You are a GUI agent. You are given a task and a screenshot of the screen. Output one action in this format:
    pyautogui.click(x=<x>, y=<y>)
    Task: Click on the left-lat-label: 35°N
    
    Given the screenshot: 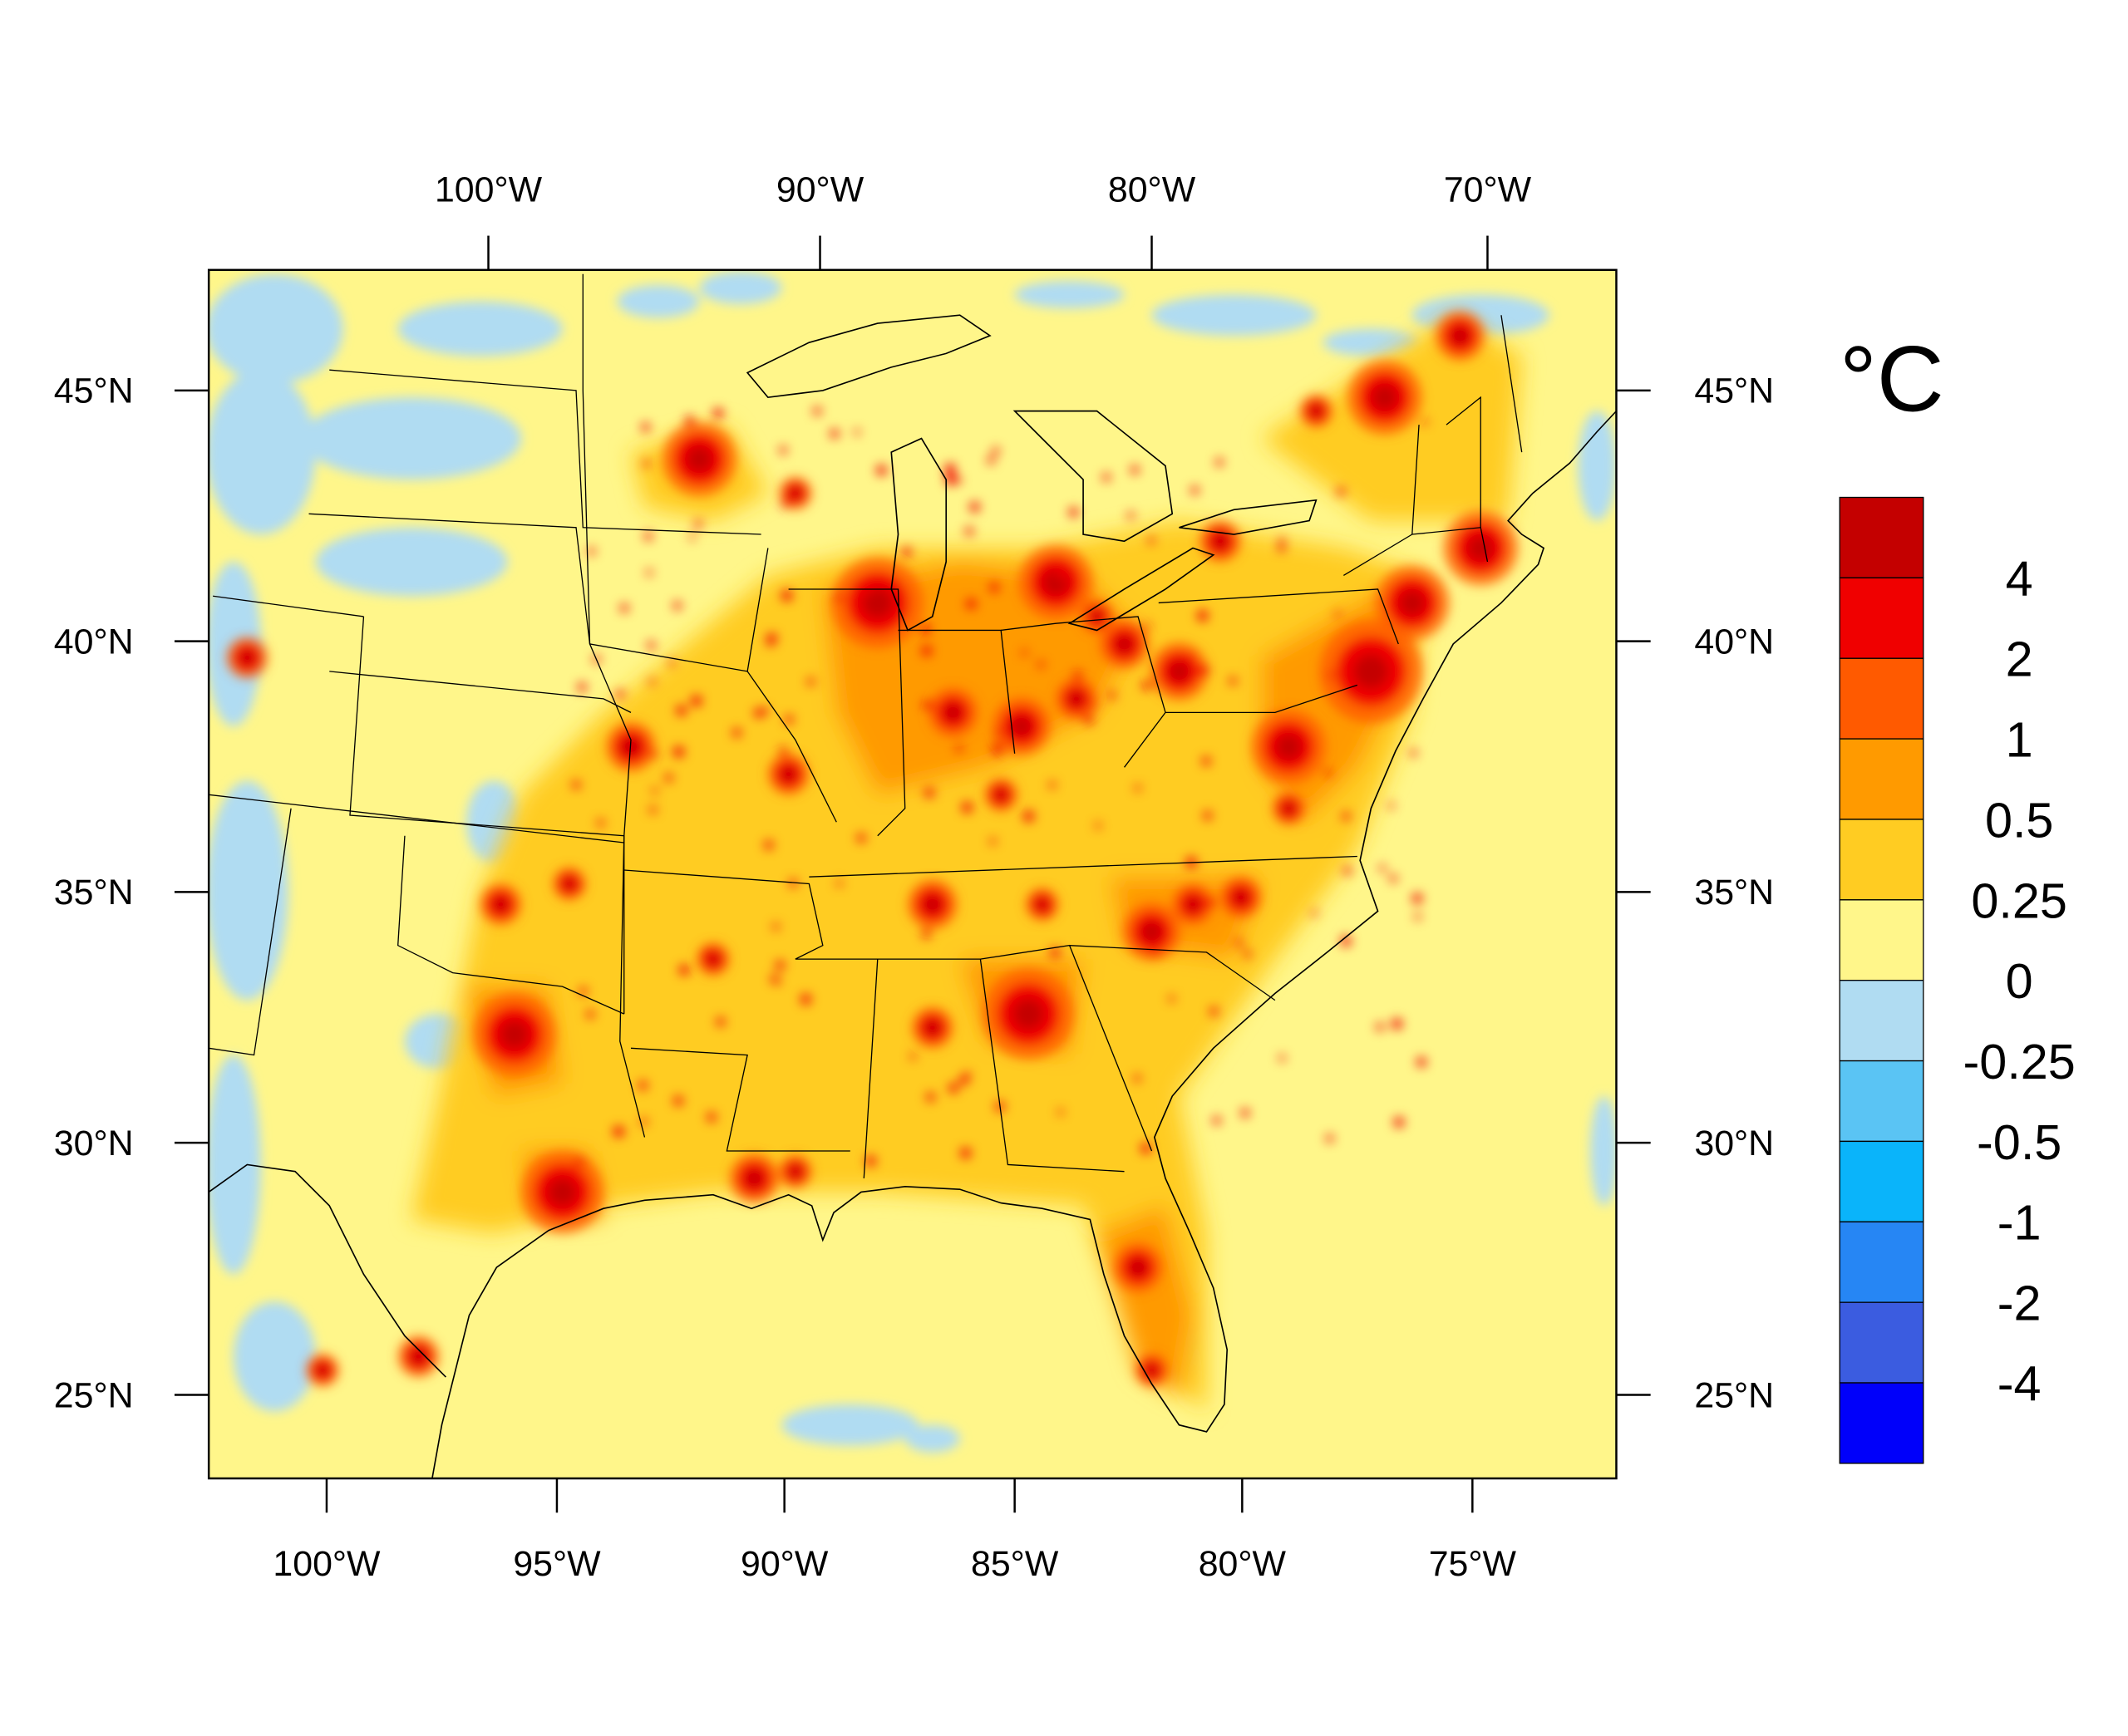 What is the action you would take?
    pyautogui.click(x=94, y=893)
    